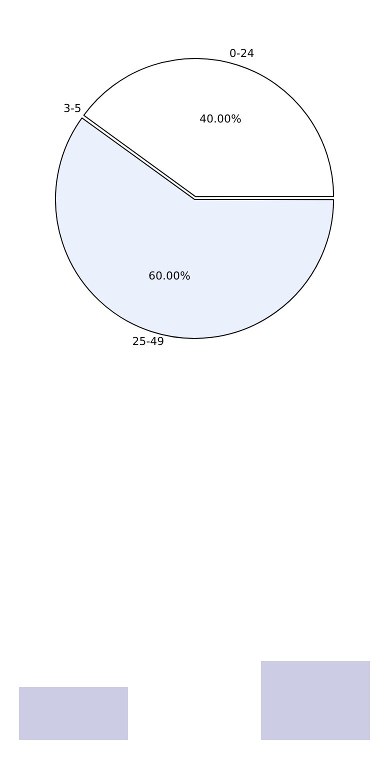  What do you see at coordinates (169, 275) in the screenshot?
I see `data-label: 60.00%` at bounding box center [169, 275].